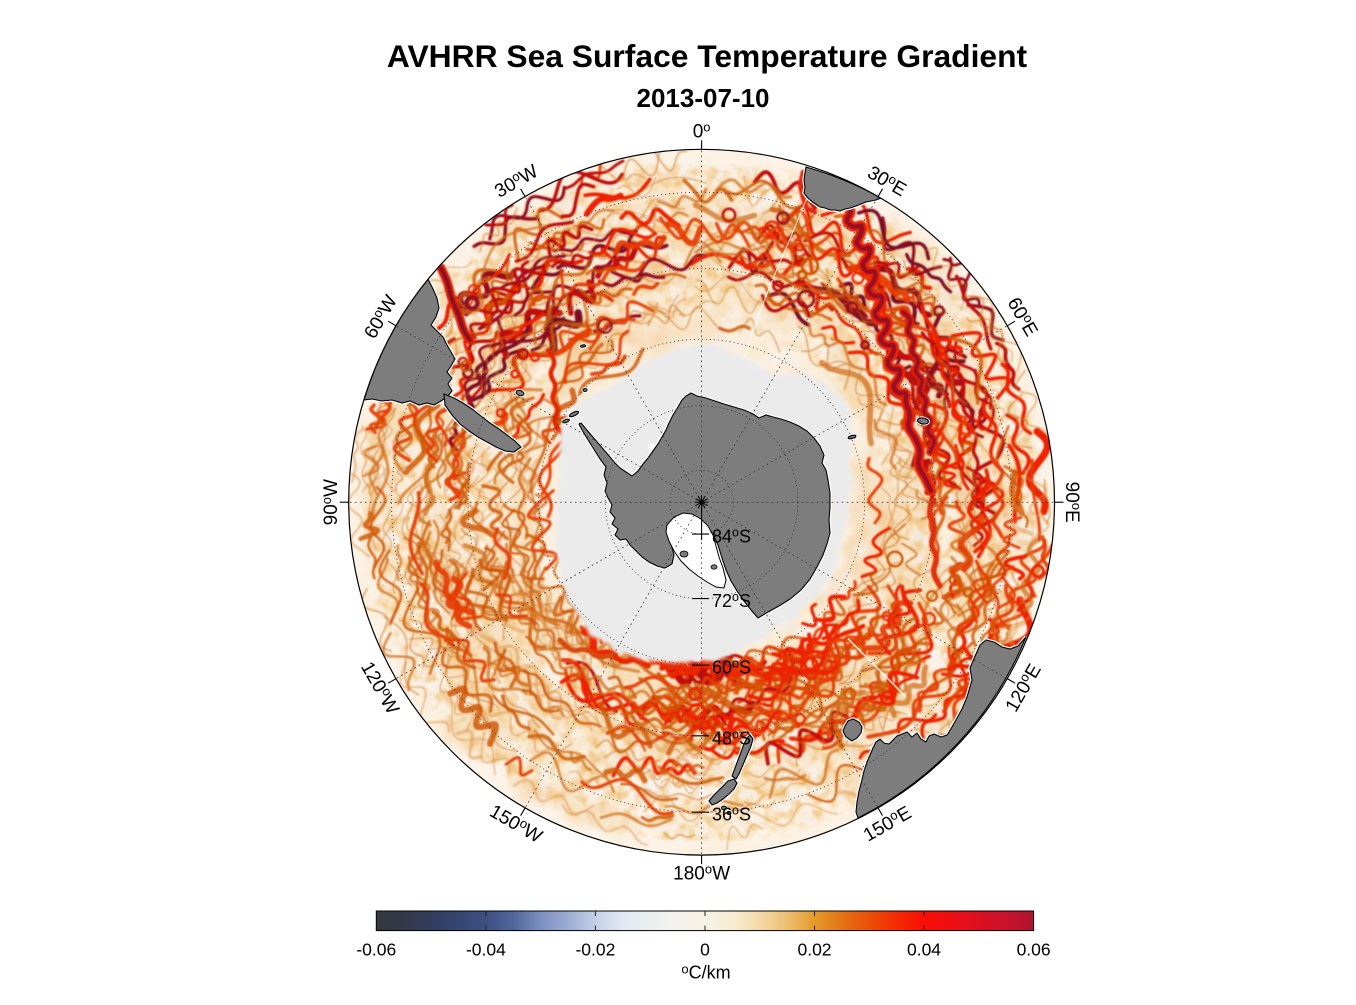 This screenshot has height=1005, width=1356. I want to click on svg-text: 0.06, so click(1034, 950).